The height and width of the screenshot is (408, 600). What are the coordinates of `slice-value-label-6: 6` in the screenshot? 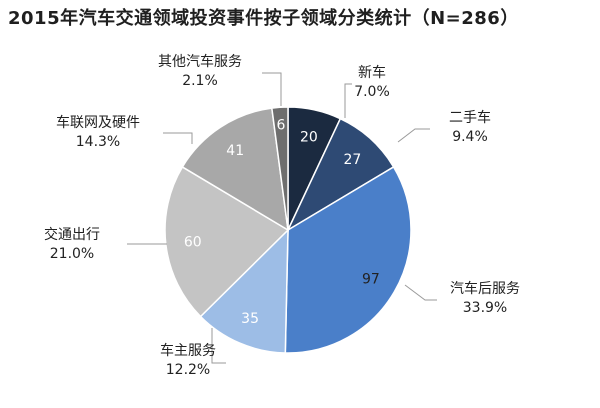 It's located at (281, 125).